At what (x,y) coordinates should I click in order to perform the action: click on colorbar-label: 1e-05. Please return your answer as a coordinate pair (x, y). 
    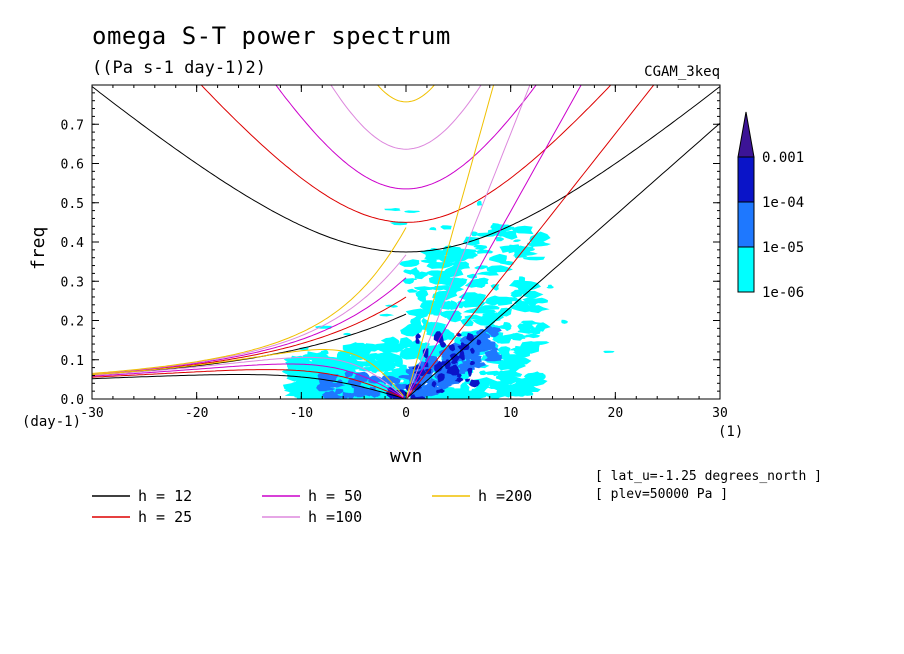
    Looking at the image, I should click on (783, 248).